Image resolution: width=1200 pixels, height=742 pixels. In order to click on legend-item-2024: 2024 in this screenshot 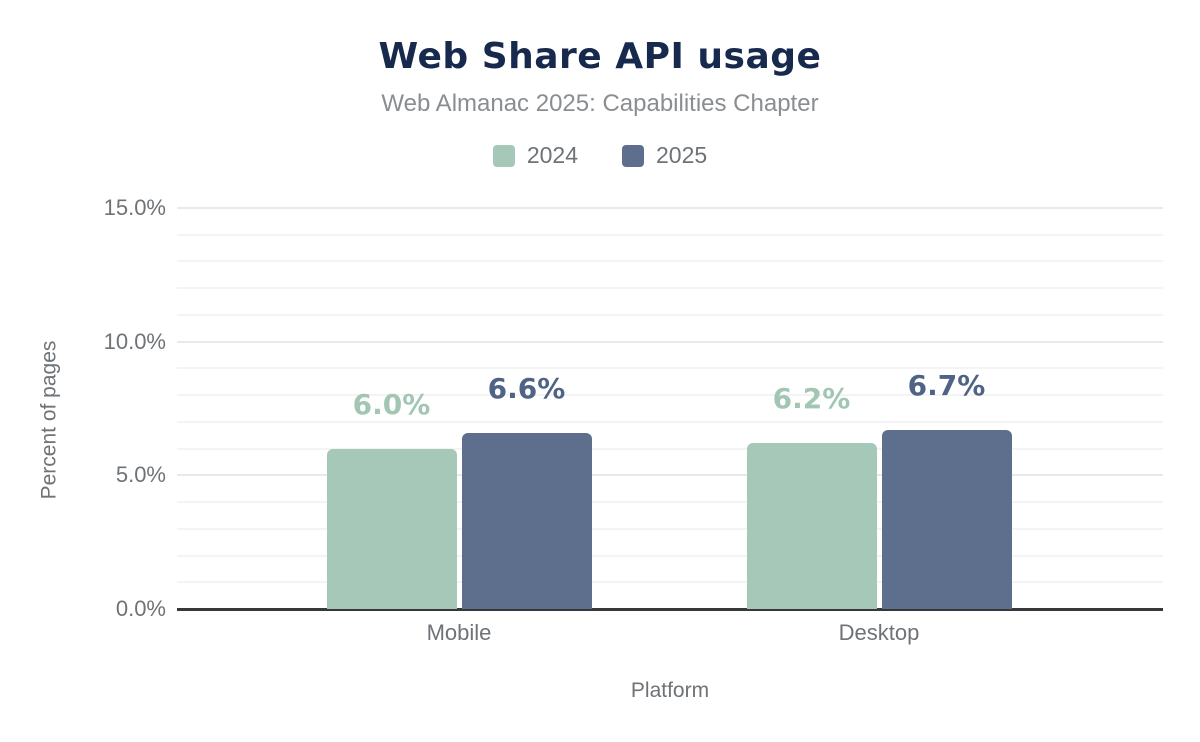, I will do `click(535, 155)`.